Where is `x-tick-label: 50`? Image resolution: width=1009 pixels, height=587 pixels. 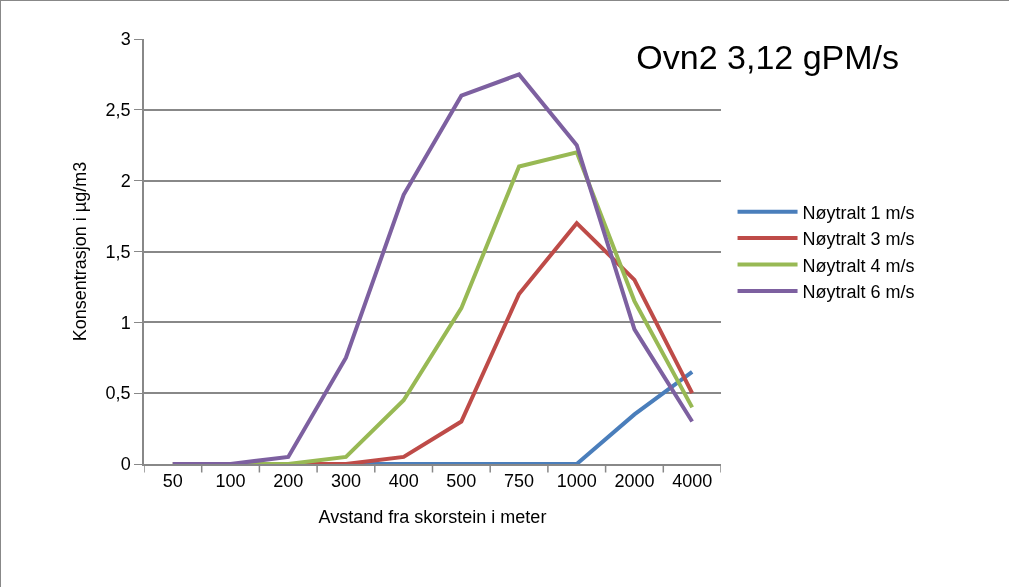 x-tick-label: 50 is located at coordinates (172, 481).